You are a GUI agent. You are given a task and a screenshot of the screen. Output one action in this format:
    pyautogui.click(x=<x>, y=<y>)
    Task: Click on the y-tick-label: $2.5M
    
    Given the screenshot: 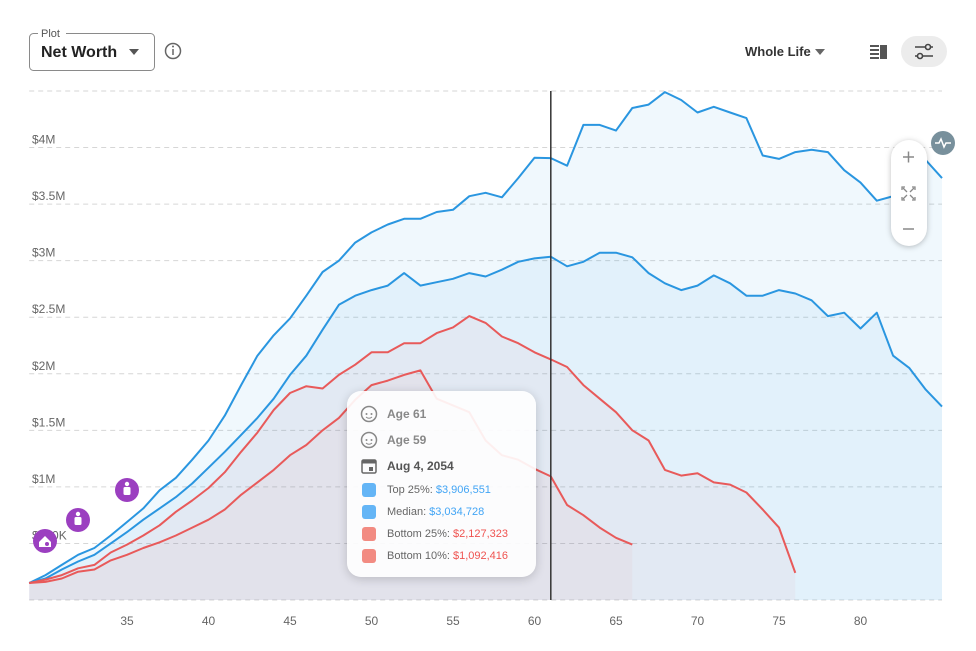 What is the action you would take?
    pyautogui.click(x=48, y=309)
    